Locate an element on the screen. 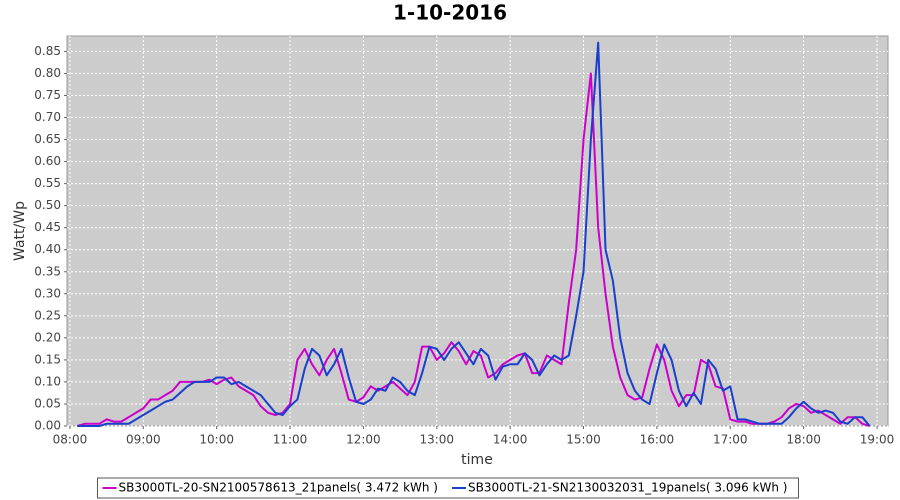 The width and height of the screenshot is (900, 500). x-tick-label: 15:00 is located at coordinates (583, 440).